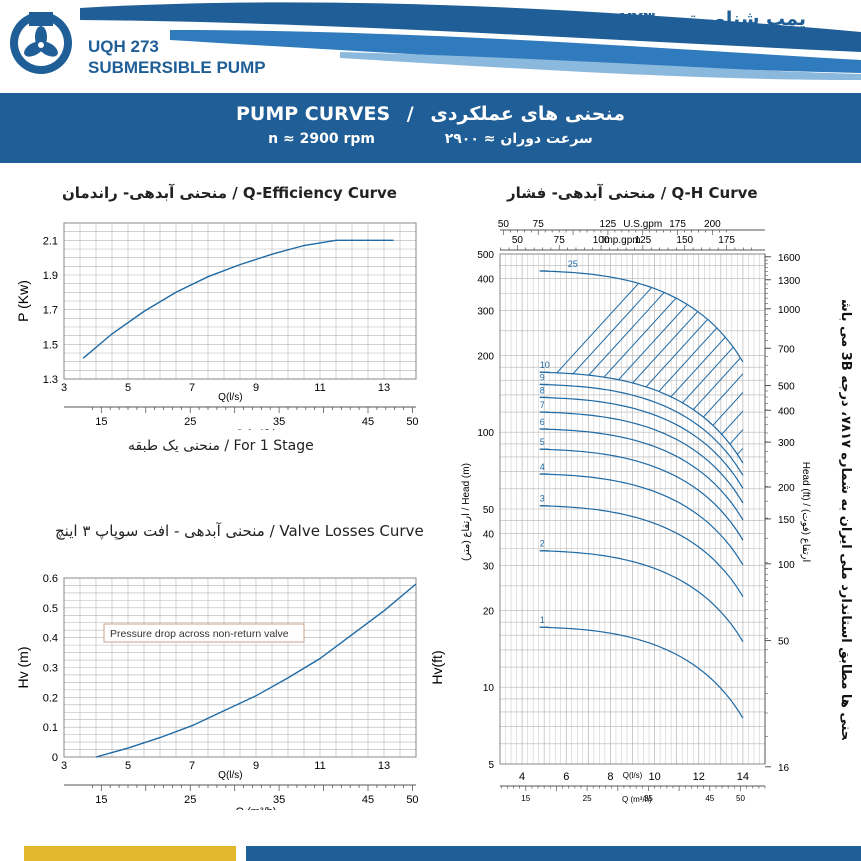 This screenshot has width=861, height=861. I want to click on usgpm-tick-label: 175, so click(677, 224).